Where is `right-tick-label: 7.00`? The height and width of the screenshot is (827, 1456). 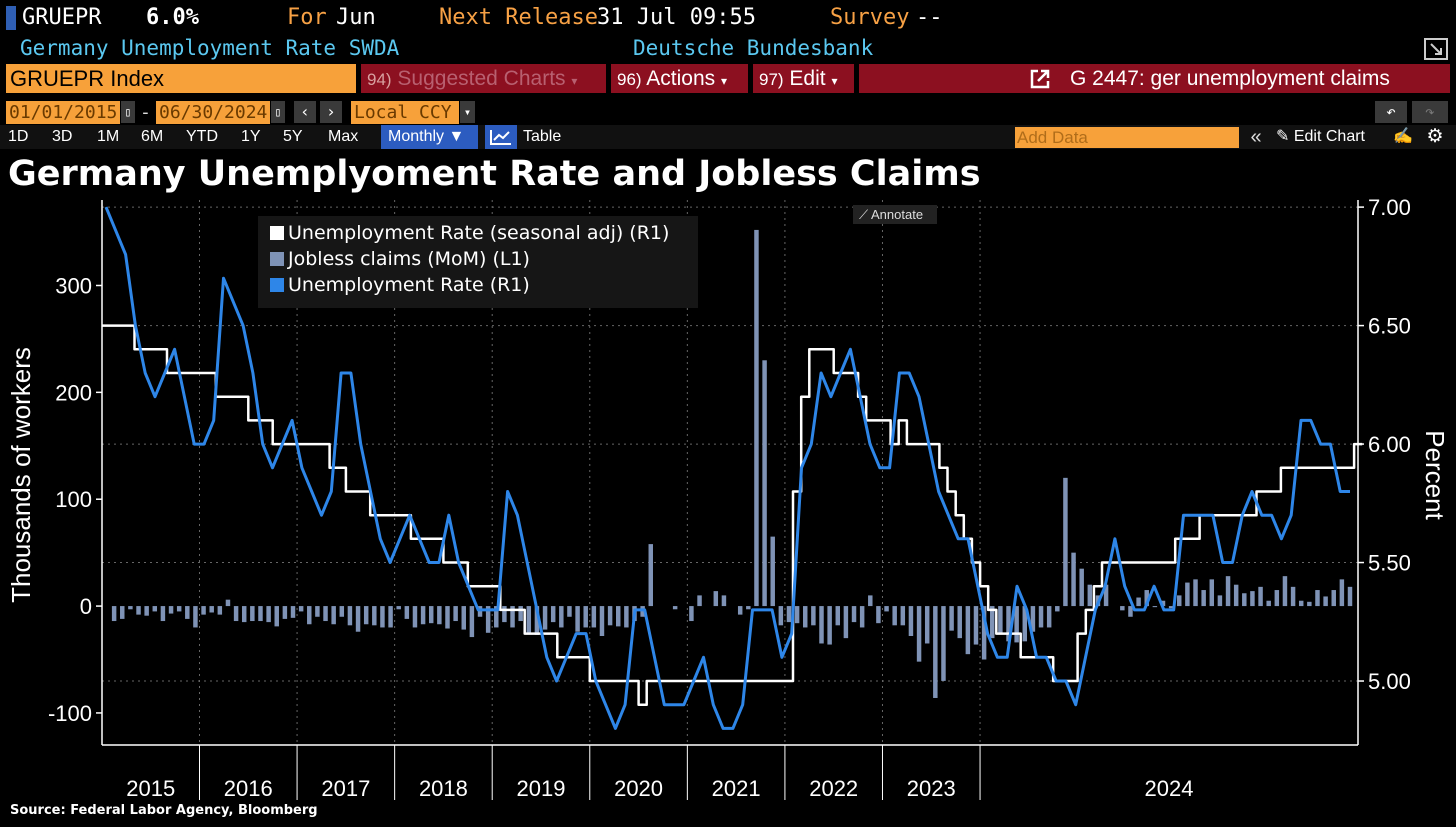
right-tick-label: 7.00 is located at coordinates (1389, 207).